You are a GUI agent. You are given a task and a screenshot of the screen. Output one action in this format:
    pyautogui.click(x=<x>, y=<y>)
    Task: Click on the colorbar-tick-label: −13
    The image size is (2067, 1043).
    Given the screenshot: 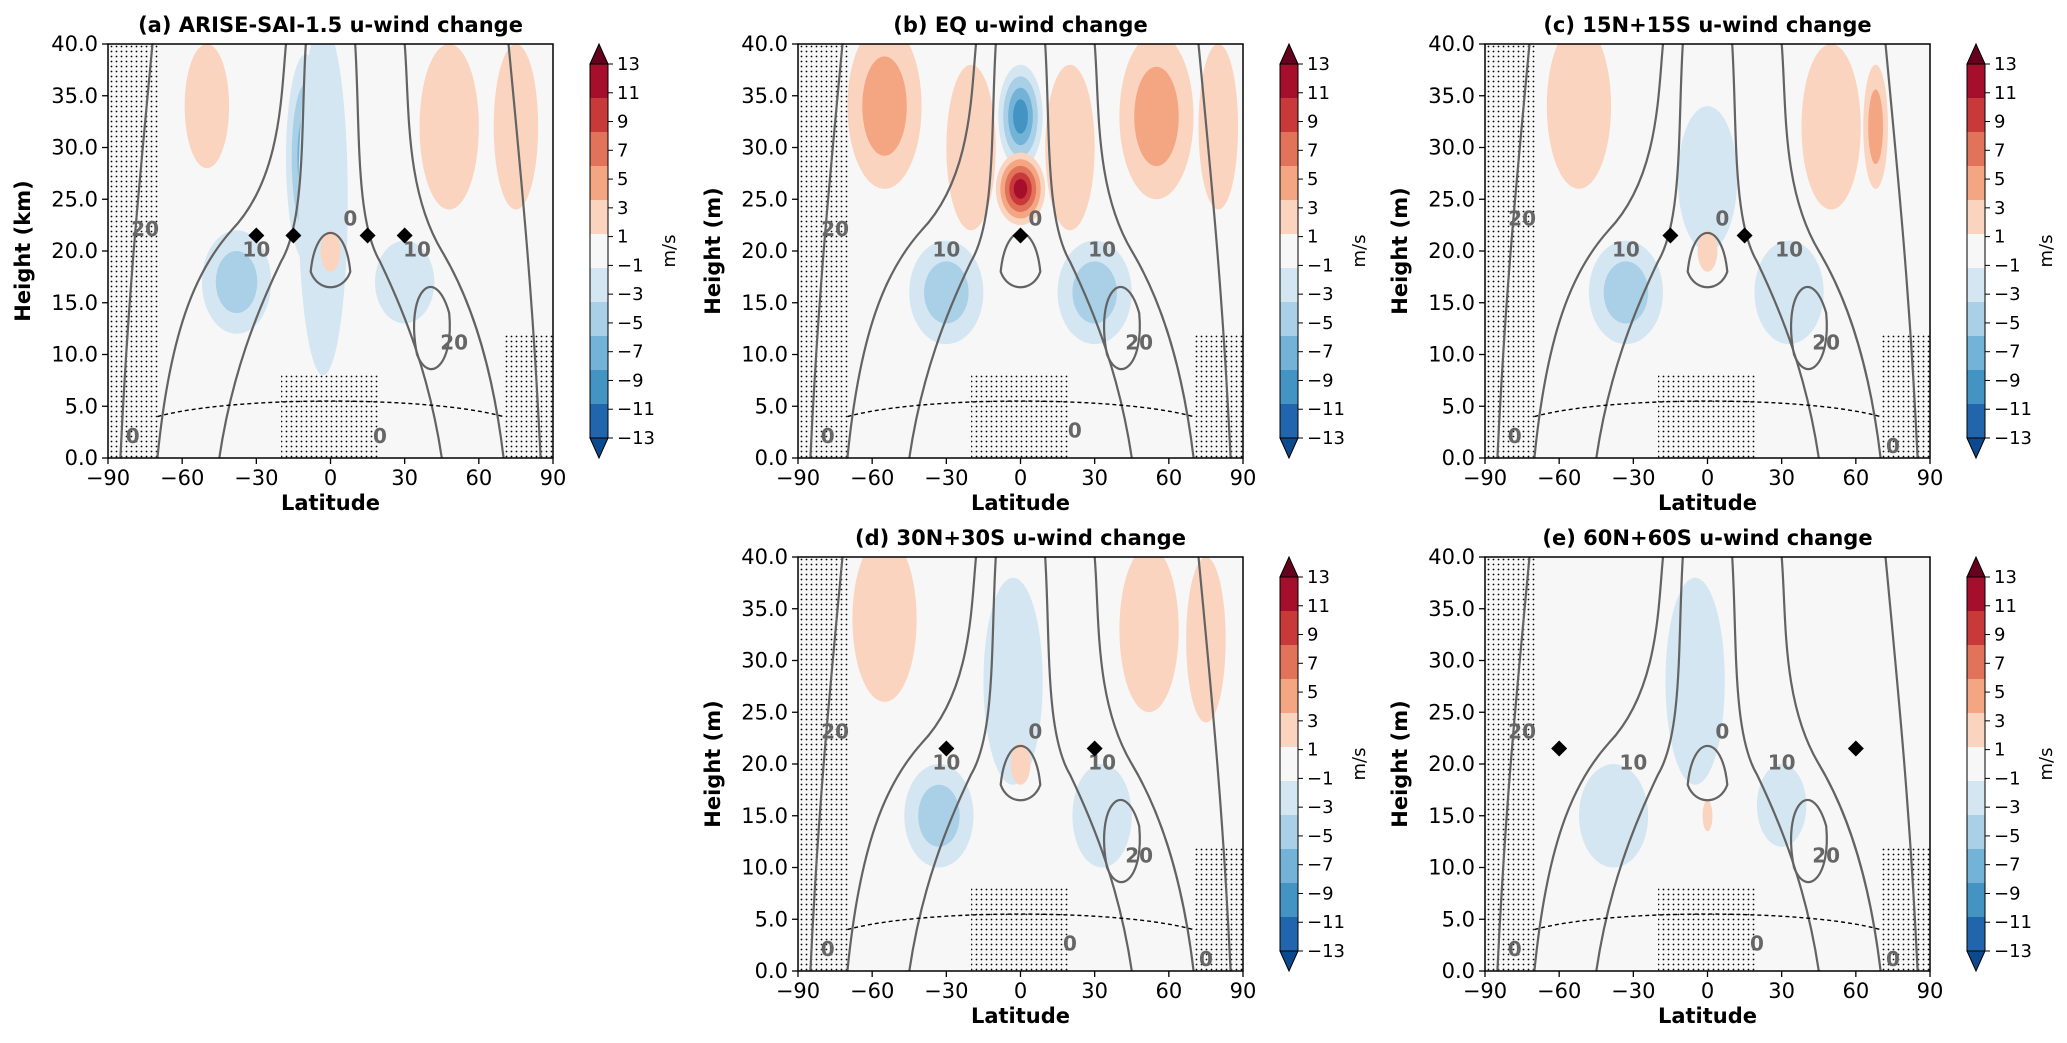 What is the action you would take?
    pyautogui.click(x=1326, y=951)
    